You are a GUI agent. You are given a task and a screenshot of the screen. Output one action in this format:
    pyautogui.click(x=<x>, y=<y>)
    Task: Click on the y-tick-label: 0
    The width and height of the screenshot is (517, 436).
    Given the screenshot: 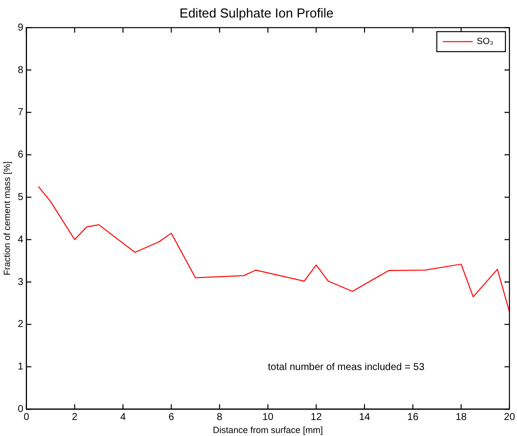 What is the action you would take?
    pyautogui.click(x=21, y=409)
    